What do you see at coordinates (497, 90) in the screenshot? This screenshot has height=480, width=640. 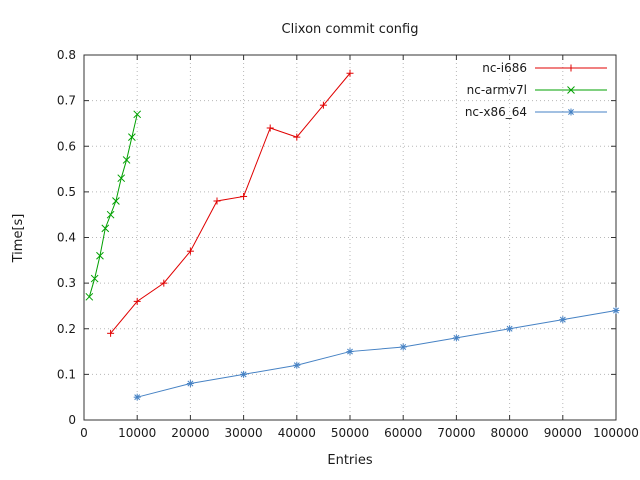 I see `legend-label-nc-armv7l: nc-armv7l` at bounding box center [497, 90].